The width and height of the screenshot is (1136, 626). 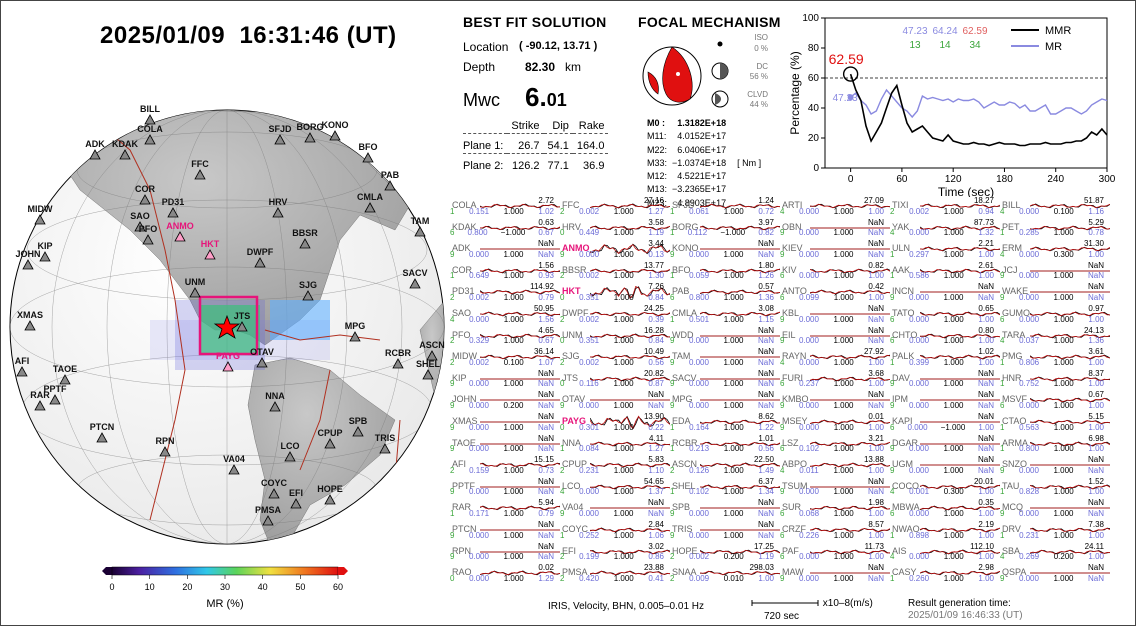 What do you see at coordinates (733, 557) in the screenshot?
I see `fit-number-n3: 0.200` at bounding box center [733, 557].